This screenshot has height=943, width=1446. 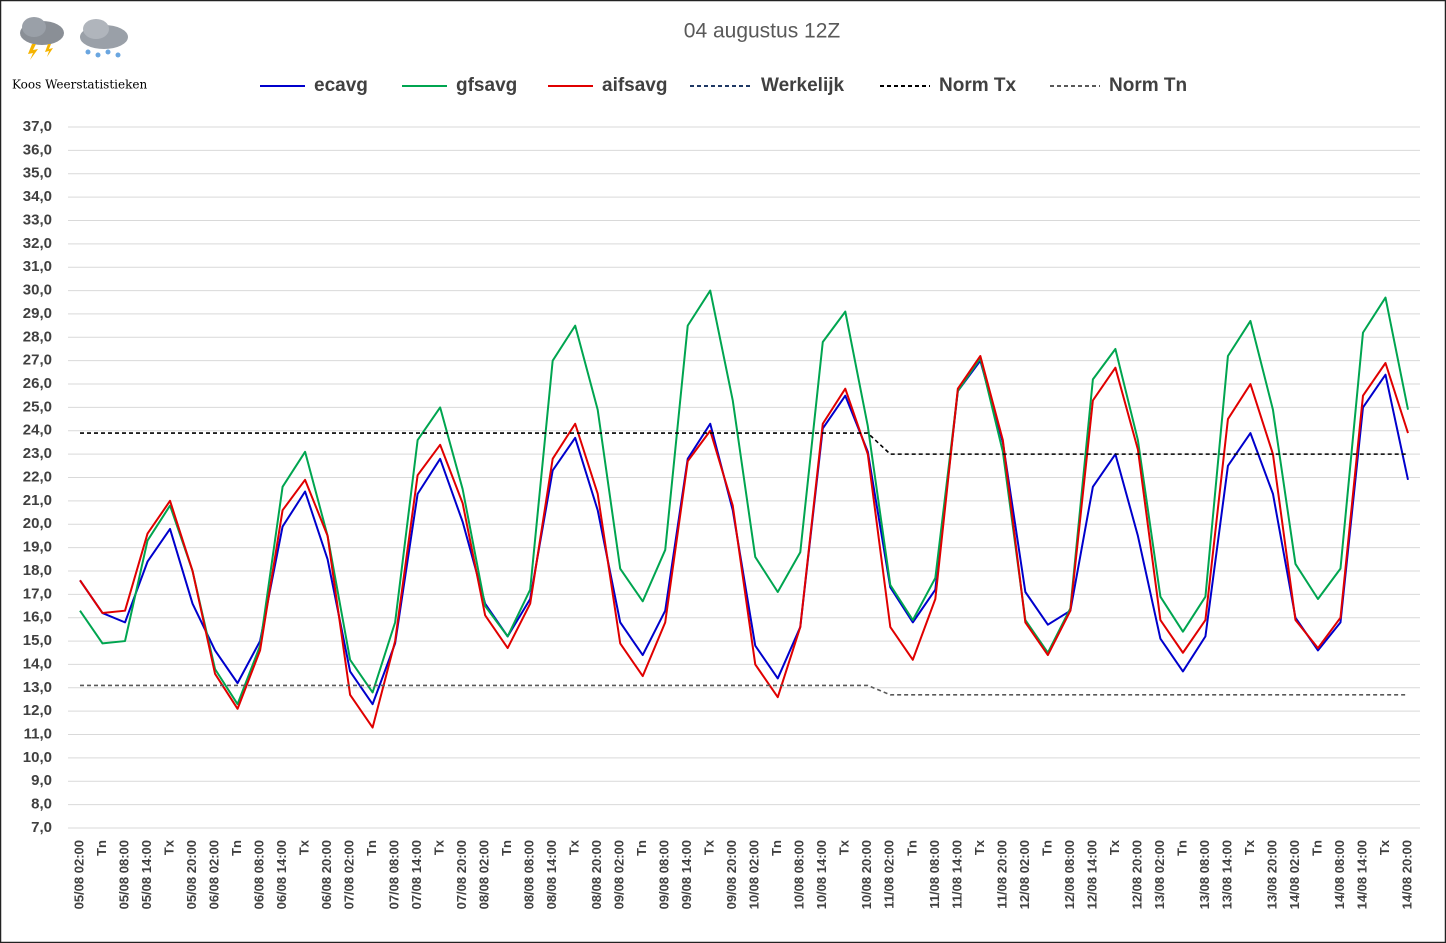 I want to click on y-tick-label: 32,0, so click(x=37, y=243).